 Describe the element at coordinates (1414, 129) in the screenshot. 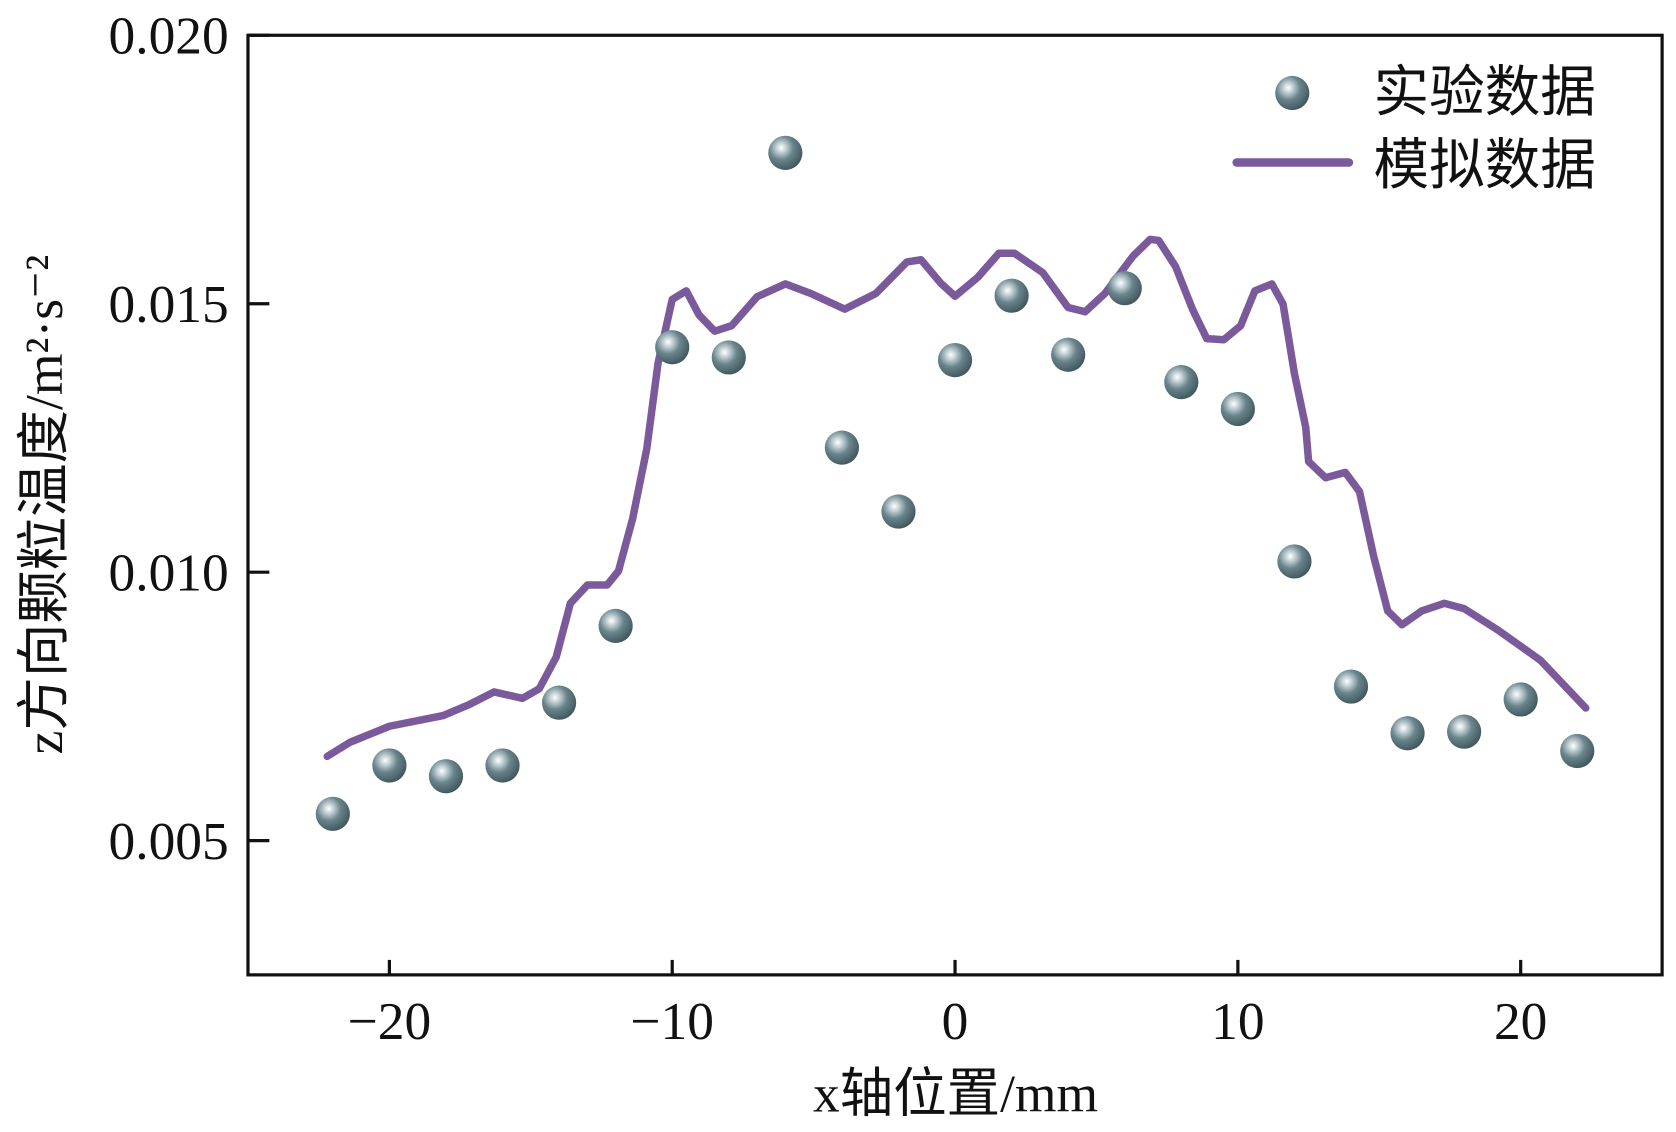

I see `legend: 实验数据 模拟数据` at that location.